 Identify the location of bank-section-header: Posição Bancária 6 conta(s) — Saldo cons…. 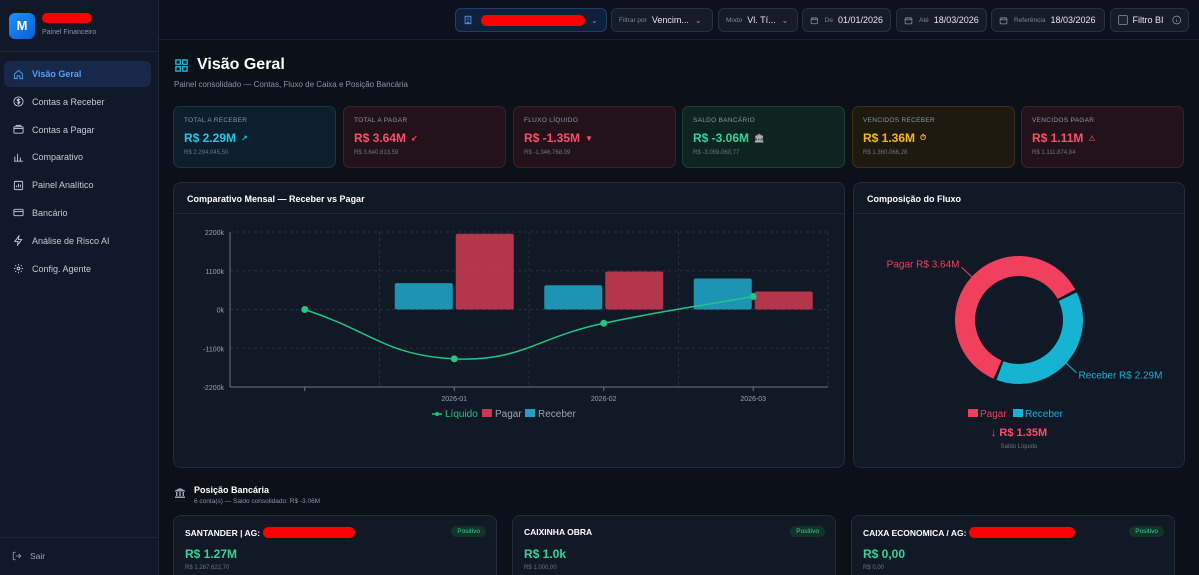
(247, 495).